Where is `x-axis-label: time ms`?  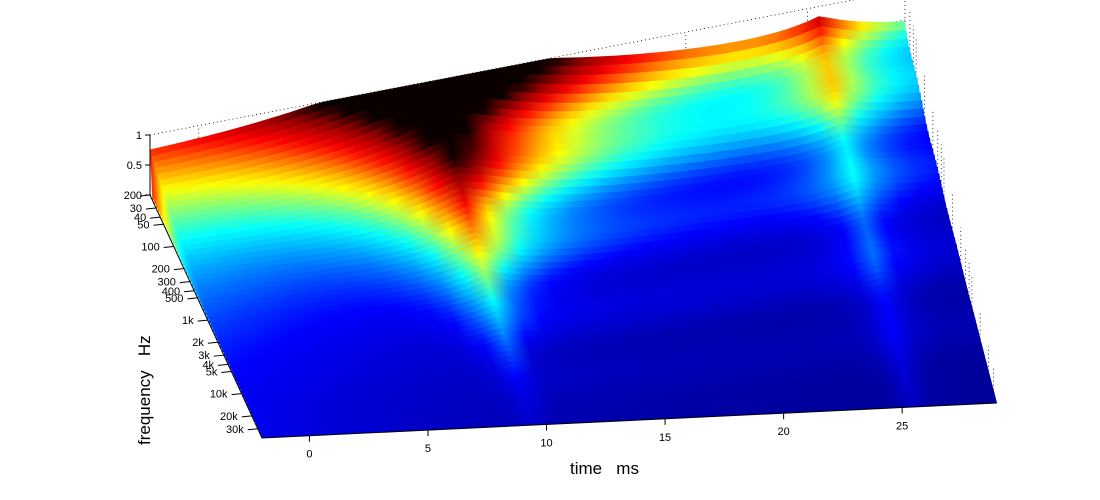
x-axis-label: time ms is located at coordinates (604, 468).